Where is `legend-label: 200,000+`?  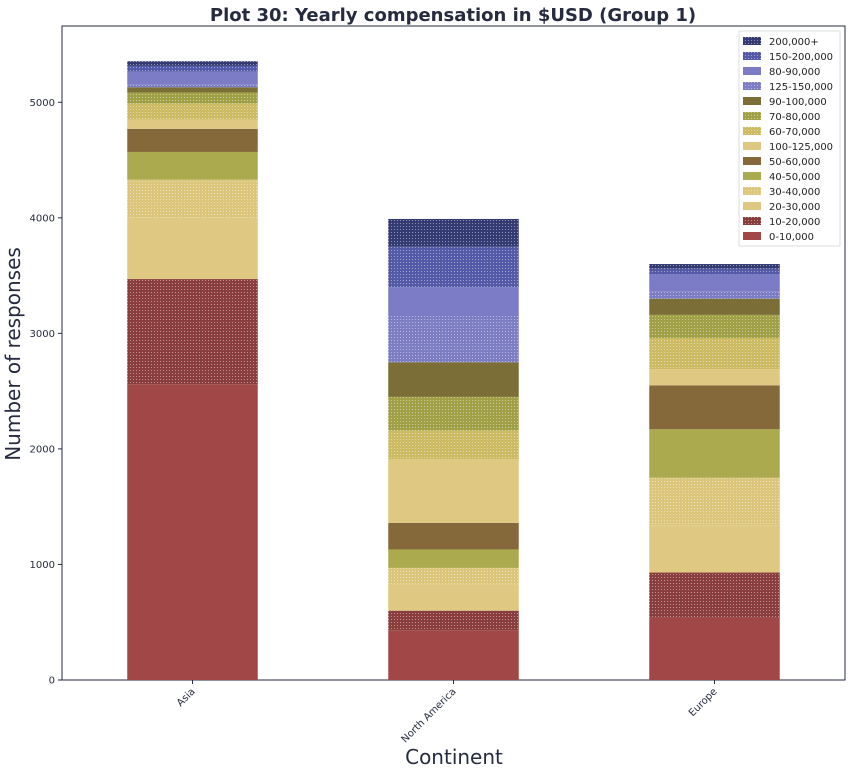
legend-label: 200,000+ is located at coordinates (794, 42).